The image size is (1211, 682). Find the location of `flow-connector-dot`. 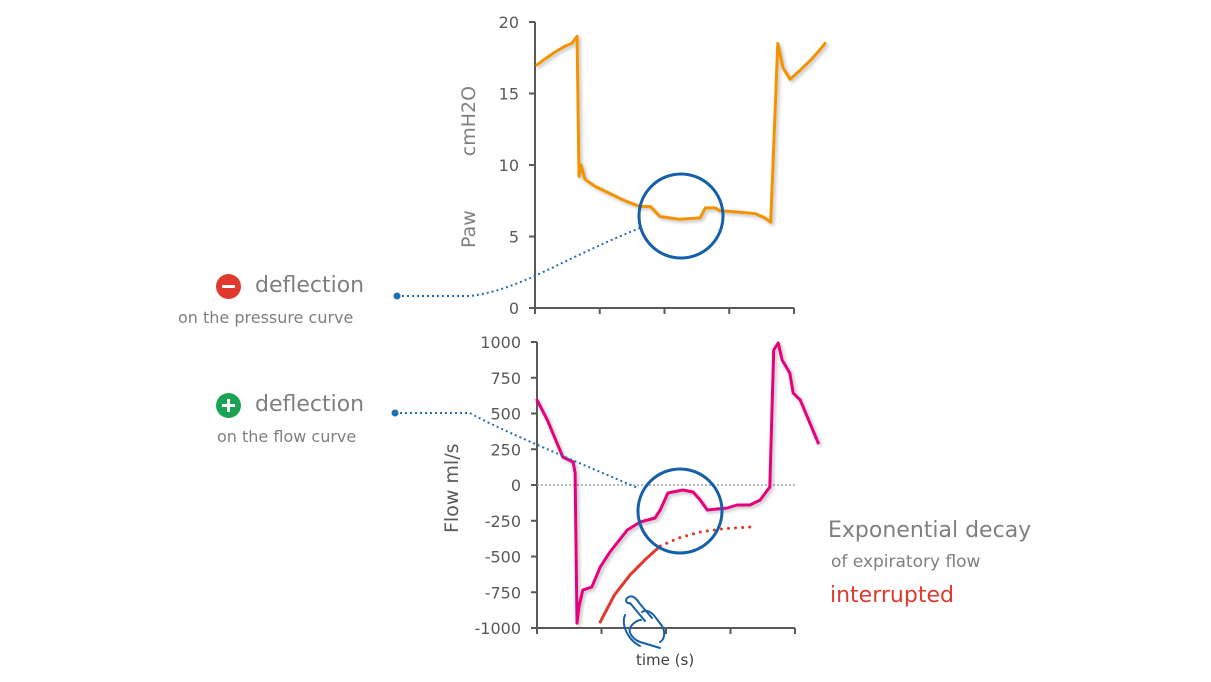

flow-connector-dot is located at coordinates (395, 413).